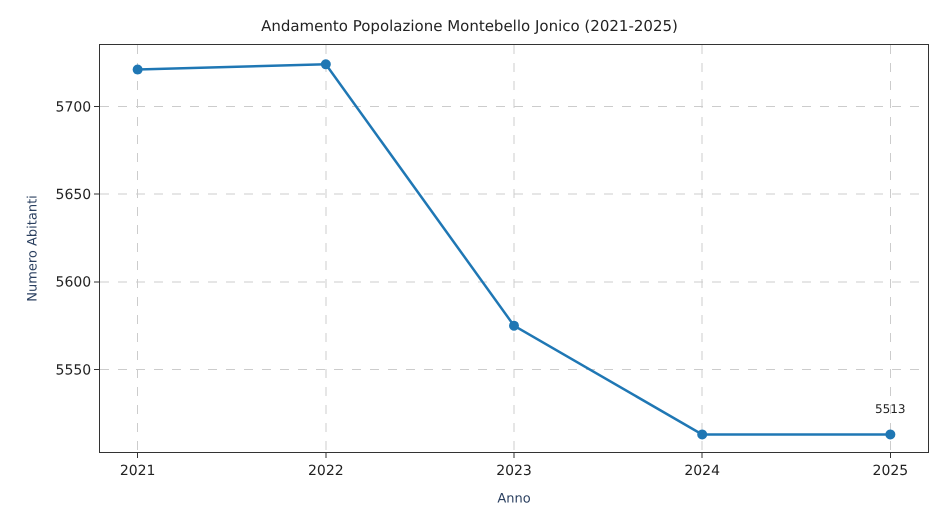 The height and width of the screenshot is (513, 939). I want to click on y-tick-label: 5700, so click(74, 107).